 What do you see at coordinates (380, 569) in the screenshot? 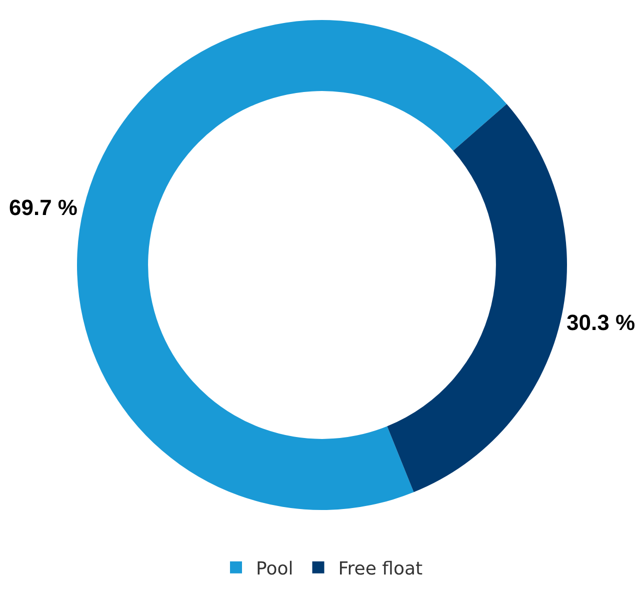
I see `legend-label: Free float` at bounding box center [380, 569].